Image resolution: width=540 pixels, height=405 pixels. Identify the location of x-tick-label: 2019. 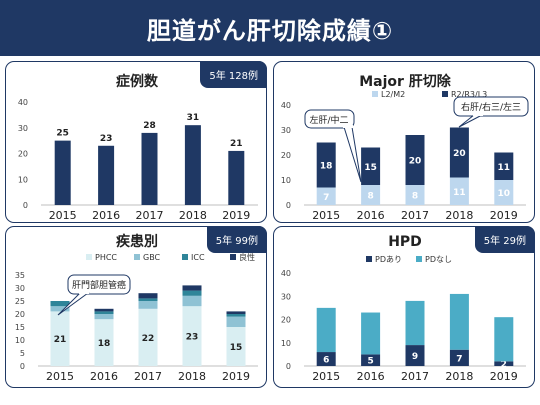
(236, 376).